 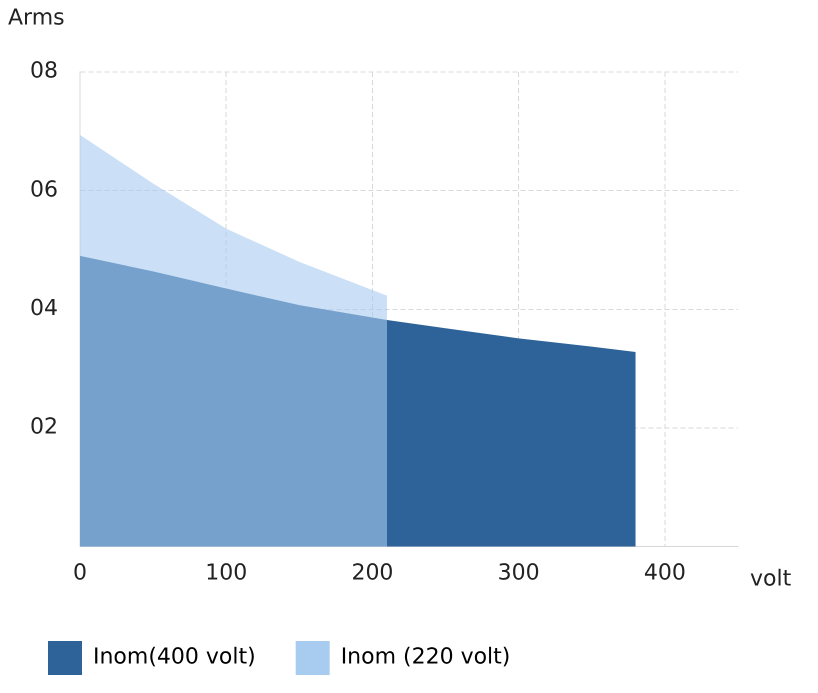 What do you see at coordinates (174, 657) in the screenshot?
I see `legend-label: Inom(400 volt)` at bounding box center [174, 657].